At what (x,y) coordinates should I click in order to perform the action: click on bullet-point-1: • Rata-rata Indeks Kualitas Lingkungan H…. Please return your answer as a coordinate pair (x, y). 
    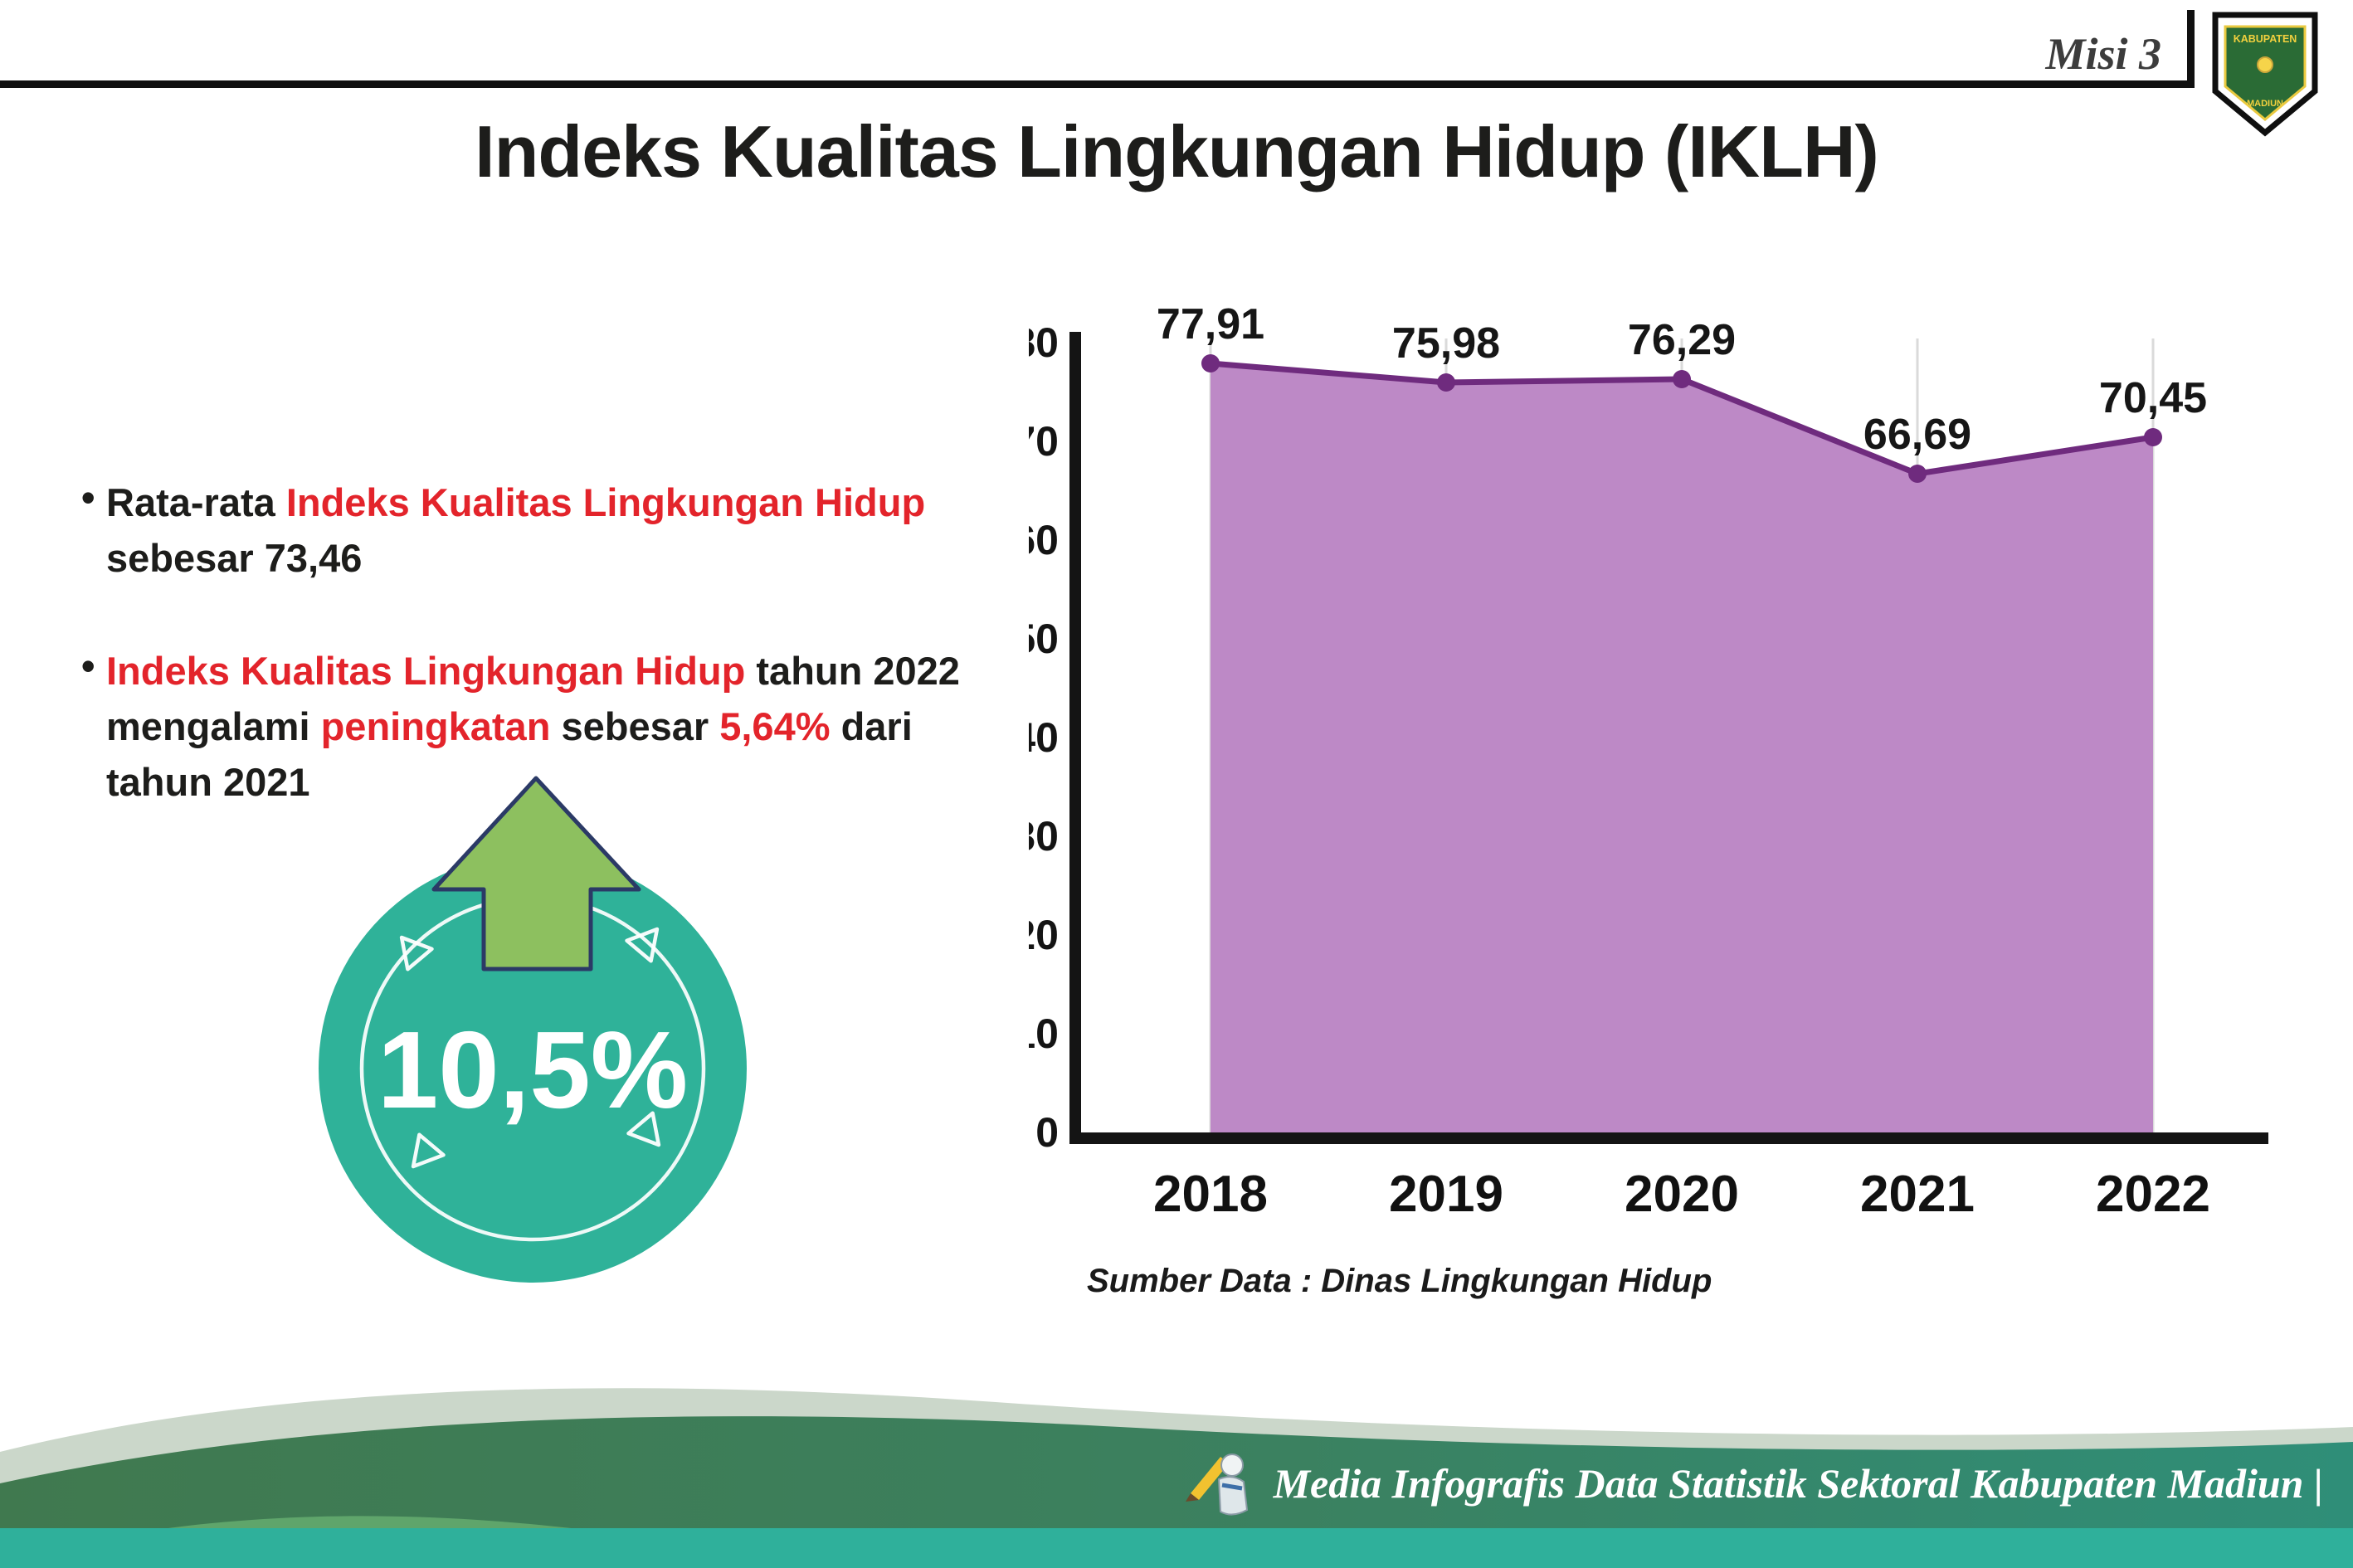
    Looking at the image, I should click on (570, 530).